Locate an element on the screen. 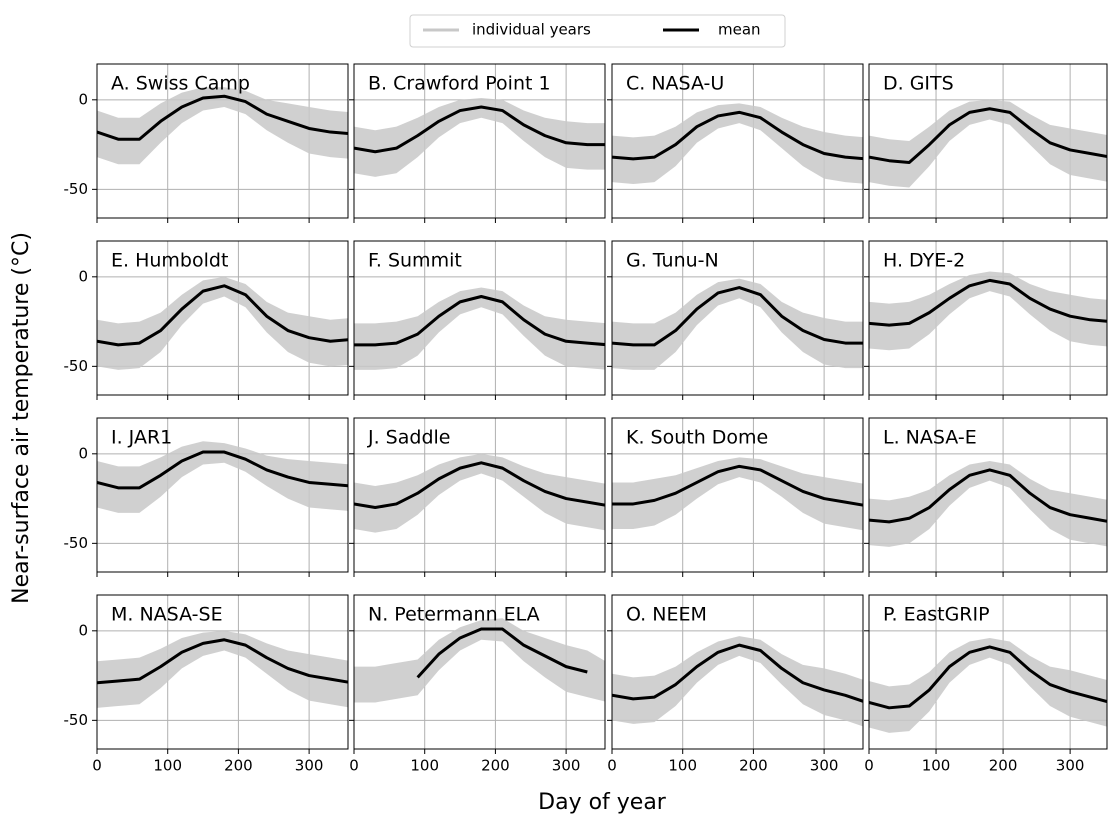 The image size is (1108, 818). panel-title: D. GITS is located at coordinates (918, 84).